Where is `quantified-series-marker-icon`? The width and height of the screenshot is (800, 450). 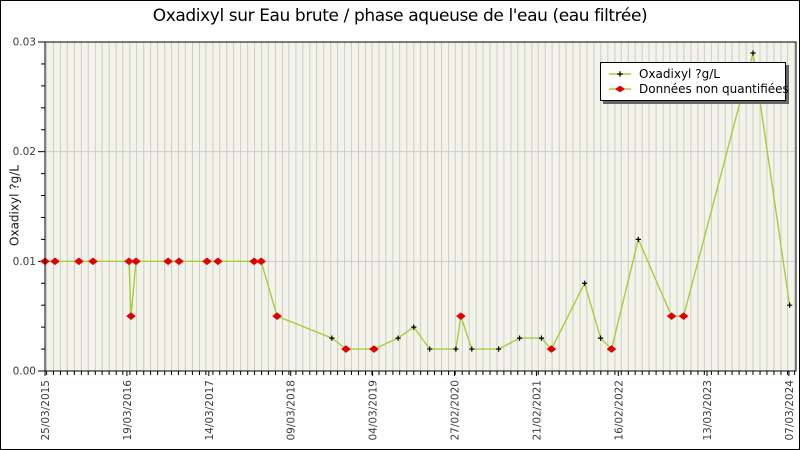
quantified-series-marker-icon is located at coordinates (620, 73).